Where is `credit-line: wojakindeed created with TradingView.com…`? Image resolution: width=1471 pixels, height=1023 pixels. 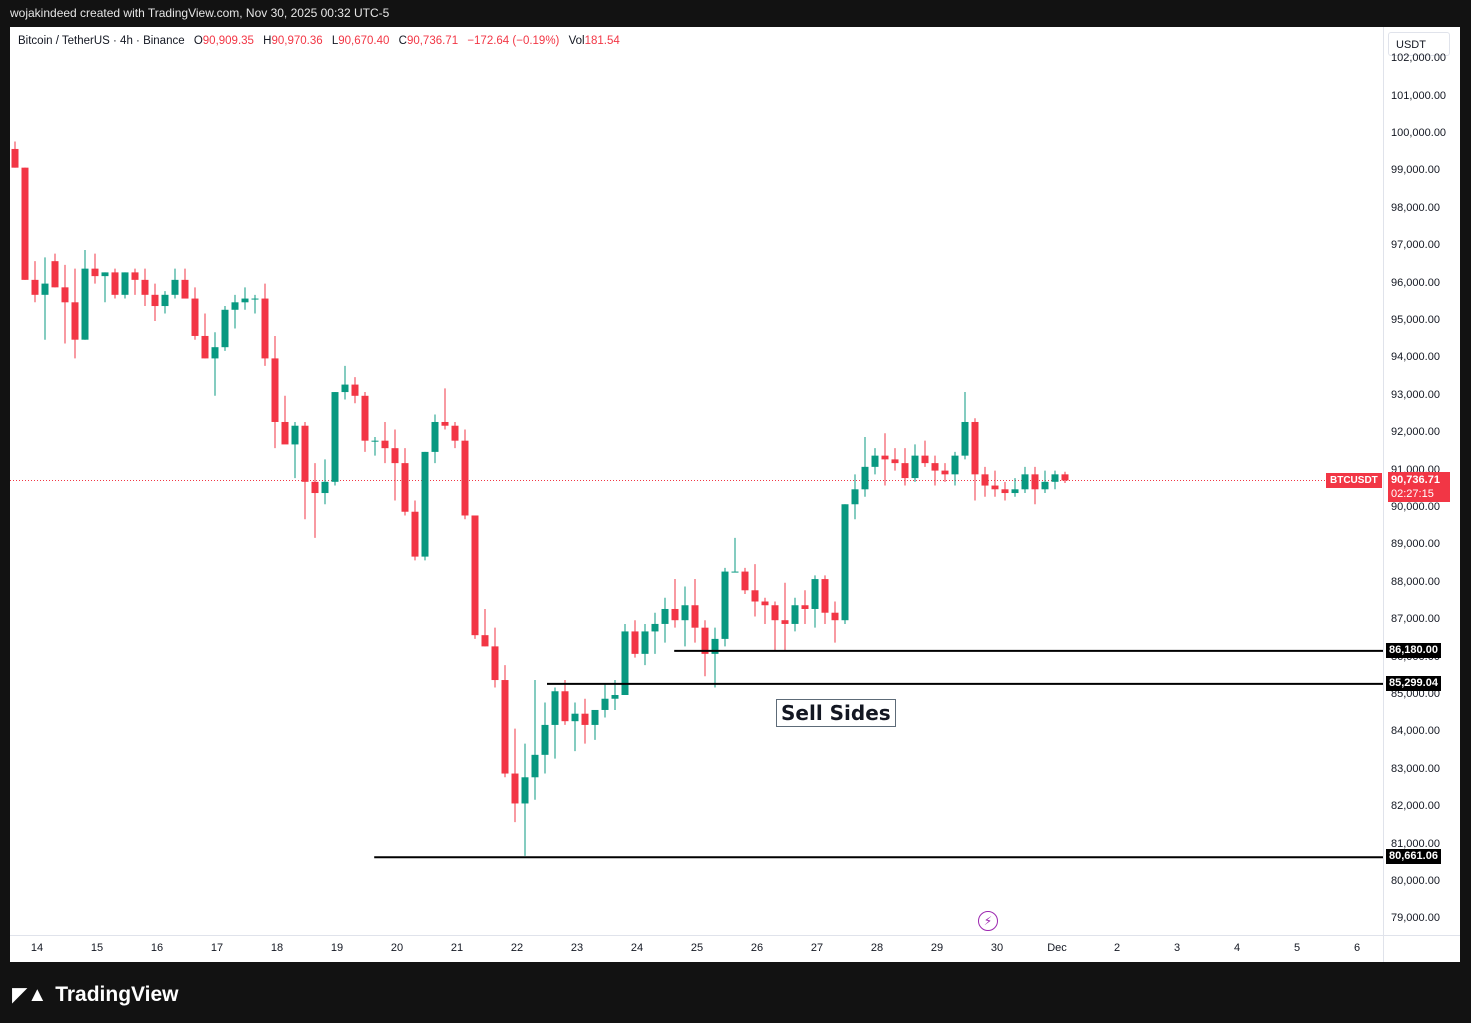
credit-line: wojakindeed created with TradingView.com… is located at coordinates (200, 13).